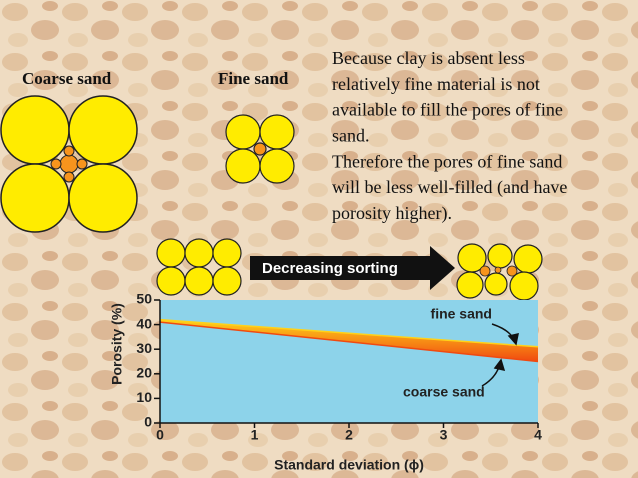 This screenshot has width=638, height=478. I want to click on y-tick-label: 30, so click(144, 348).